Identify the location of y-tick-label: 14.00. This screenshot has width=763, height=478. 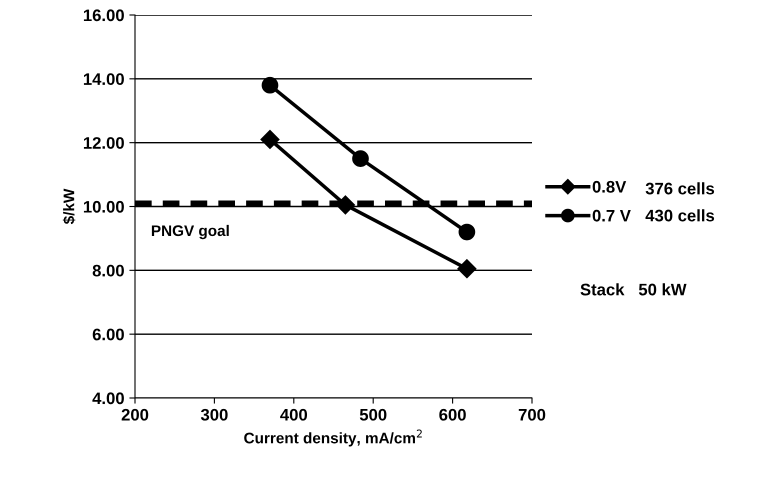
(104, 79).